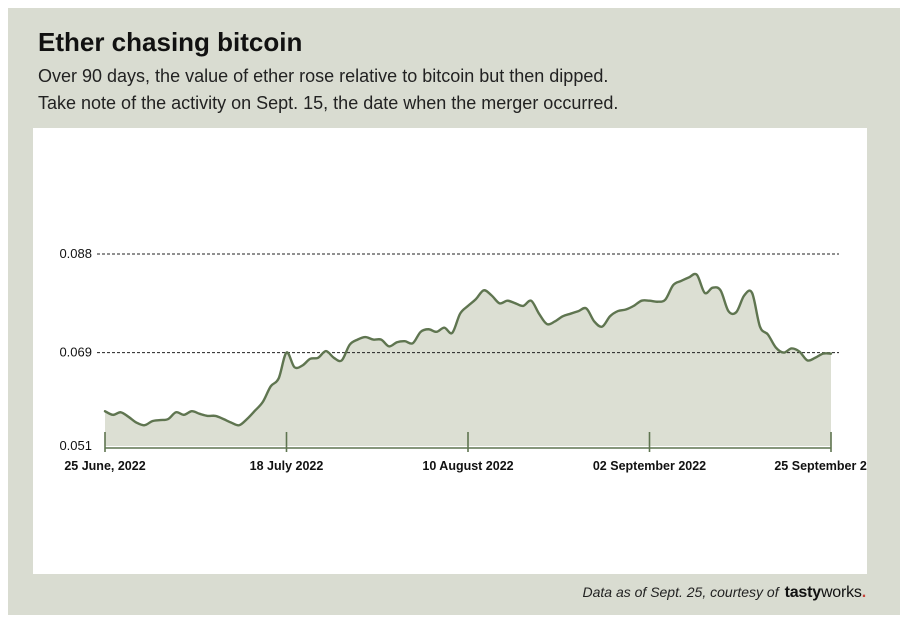 This screenshot has width=910, height=626. What do you see at coordinates (75, 445) in the screenshot?
I see `y-tick-label-0.051: 0.051` at bounding box center [75, 445].